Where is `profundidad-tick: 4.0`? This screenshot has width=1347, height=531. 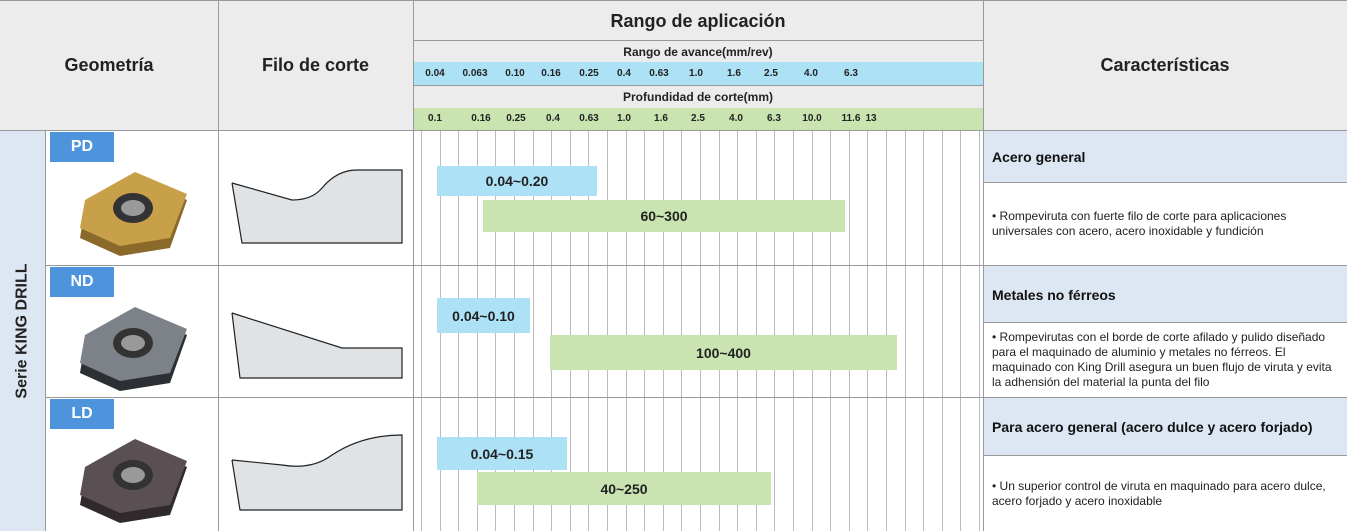
profundidad-tick: 4.0 is located at coordinates (736, 118).